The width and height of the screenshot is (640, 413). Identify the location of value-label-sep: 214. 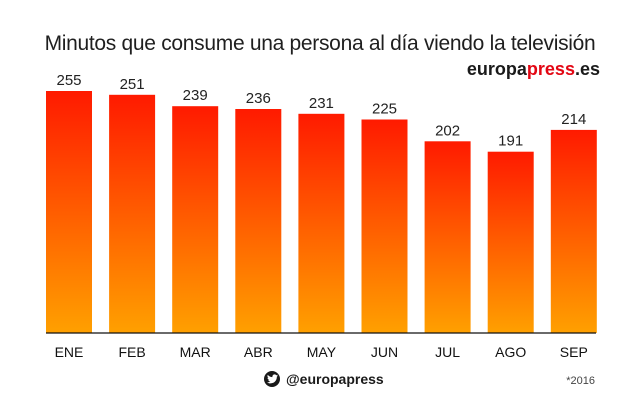
(573, 119).